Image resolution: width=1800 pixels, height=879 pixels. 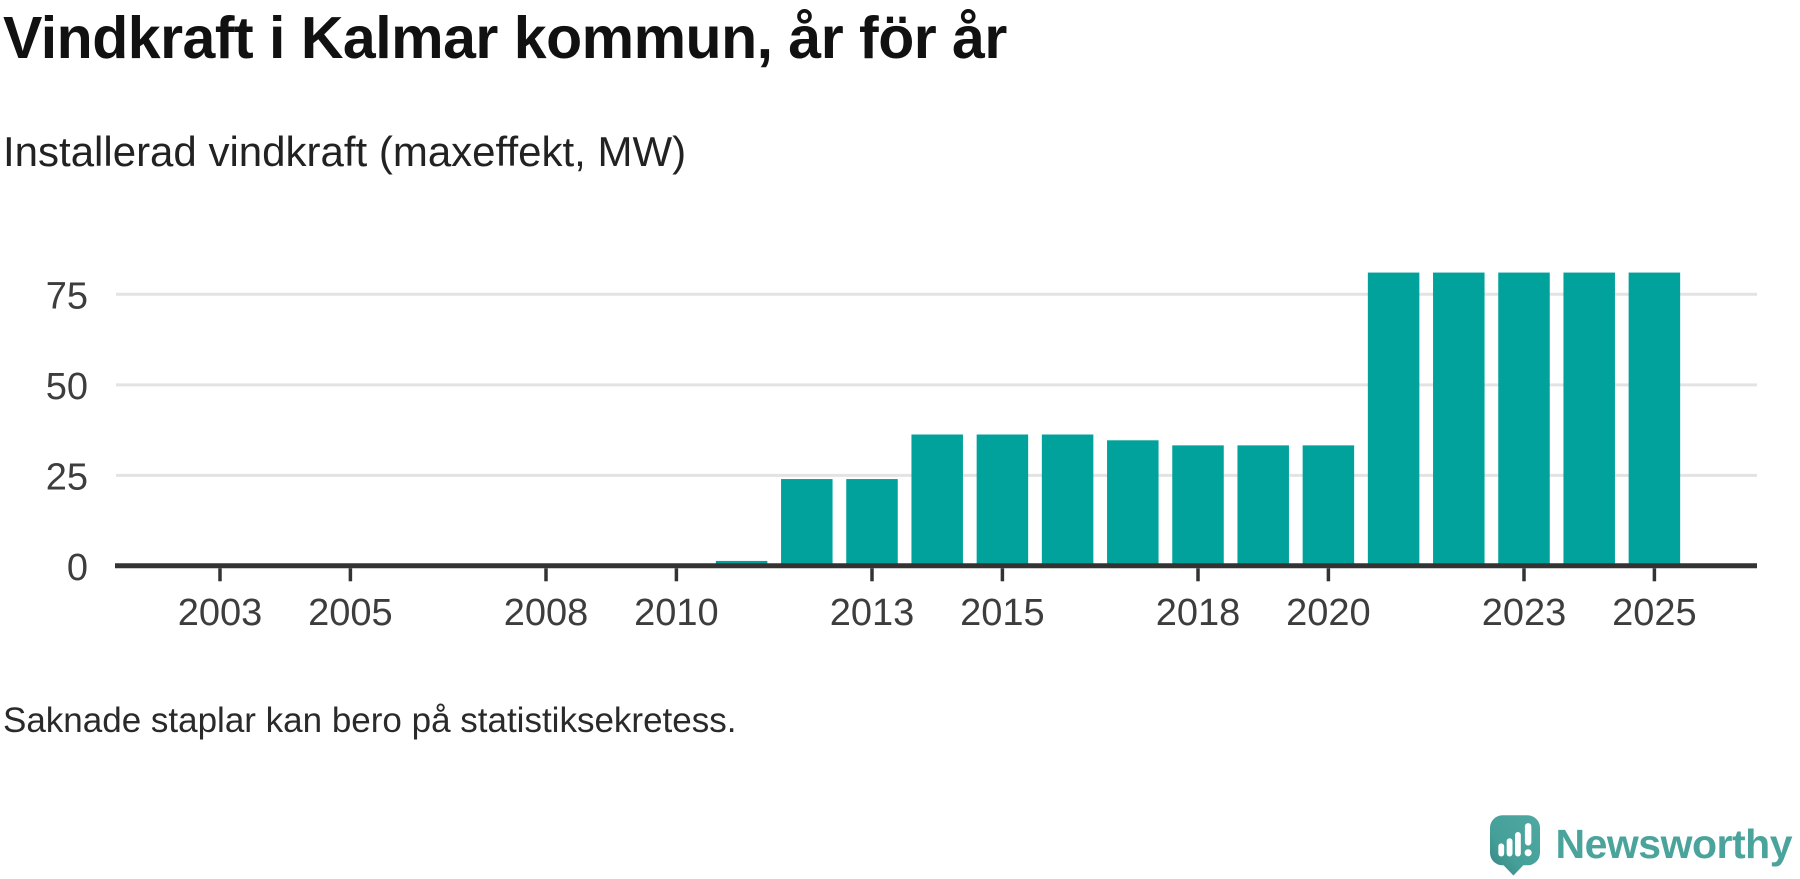 What do you see at coordinates (1002, 613) in the screenshot?
I see `x-tick-label: 2015` at bounding box center [1002, 613].